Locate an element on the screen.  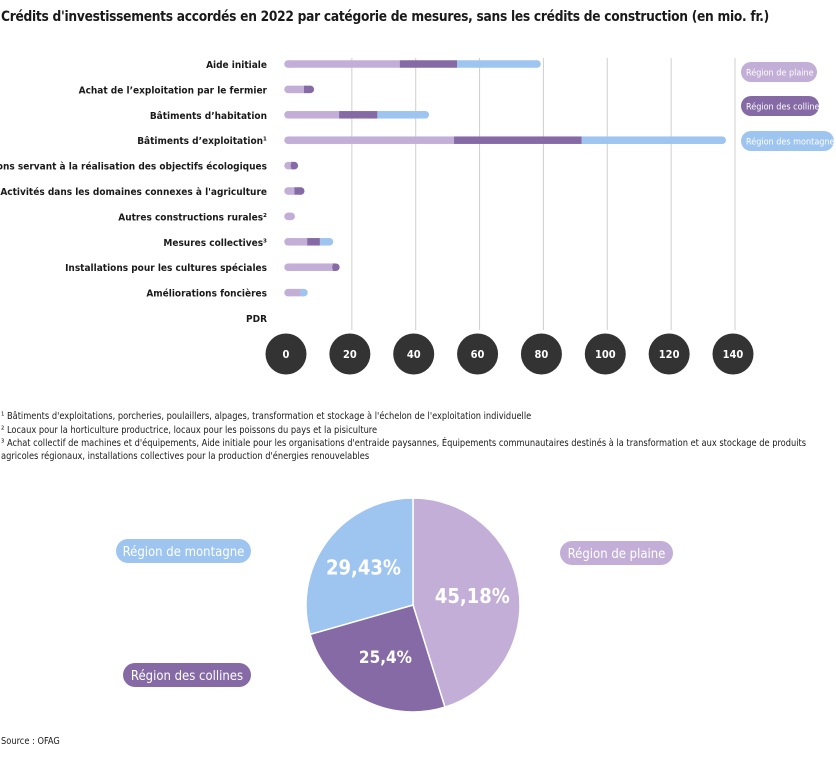
legend-label: Région des montagne is located at coordinates (790, 142).